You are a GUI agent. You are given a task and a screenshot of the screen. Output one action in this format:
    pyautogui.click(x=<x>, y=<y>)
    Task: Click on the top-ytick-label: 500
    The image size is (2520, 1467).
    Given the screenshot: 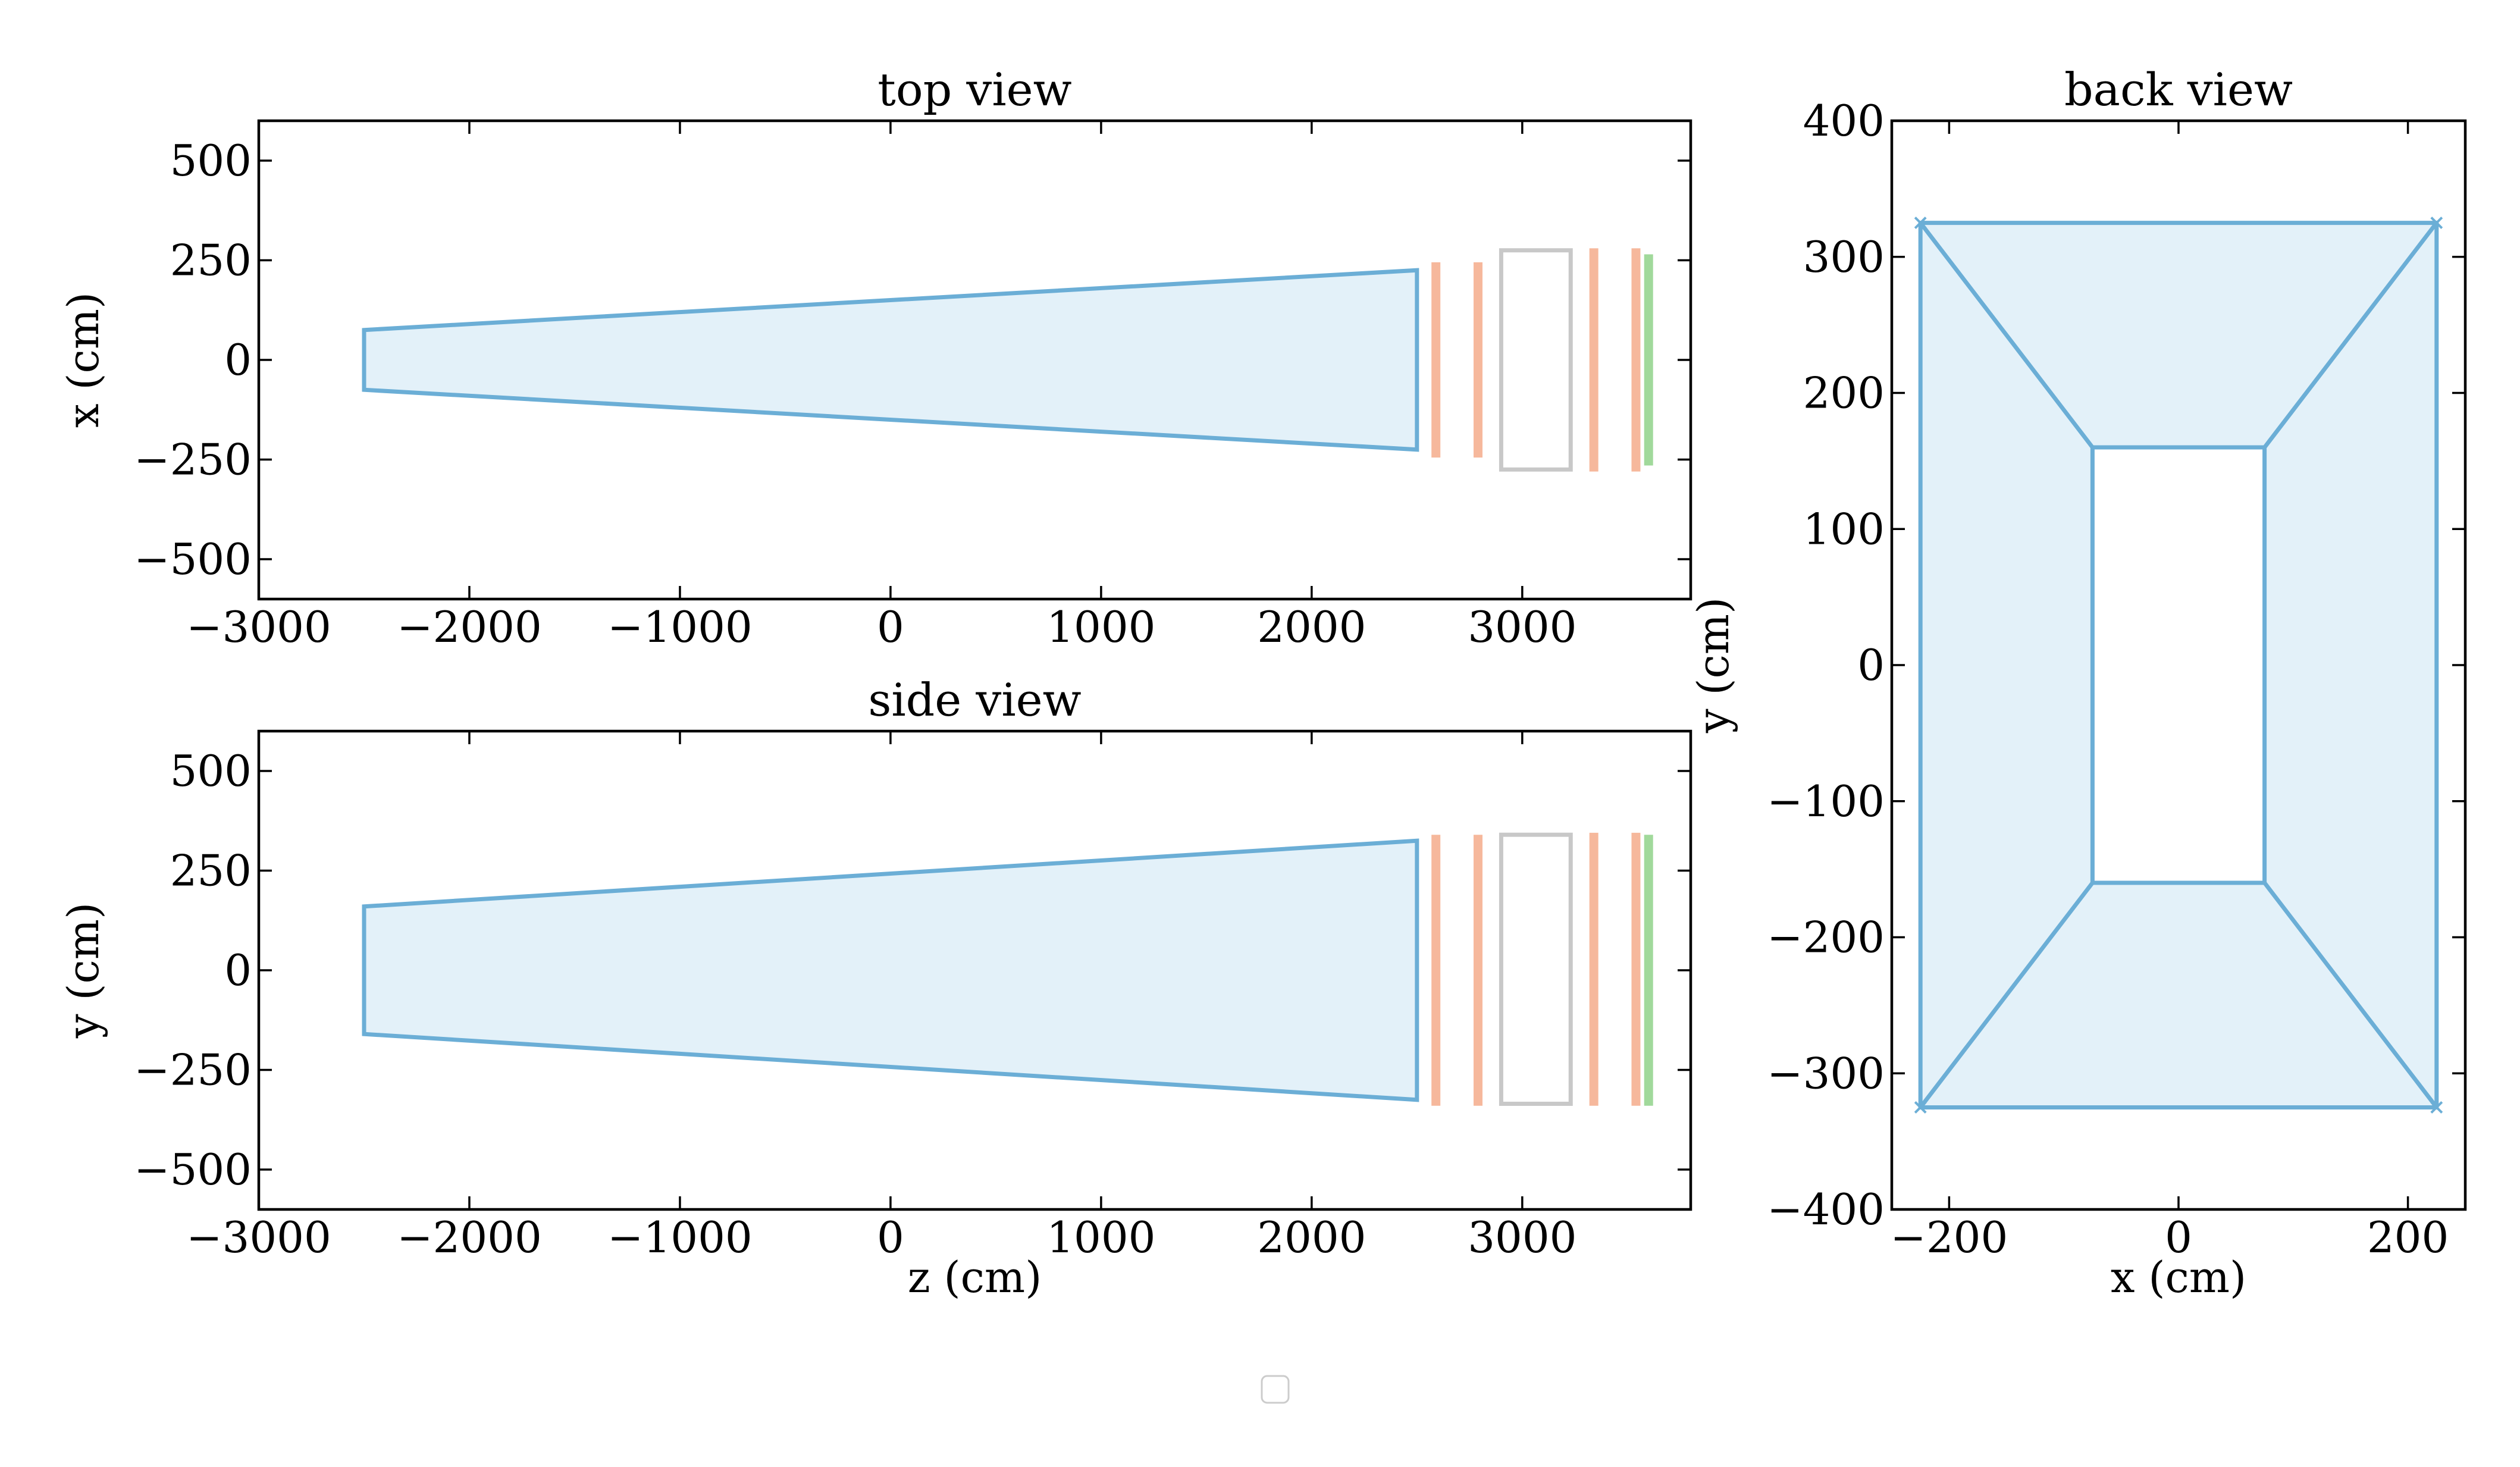 What is the action you would take?
    pyautogui.click(x=211, y=161)
    